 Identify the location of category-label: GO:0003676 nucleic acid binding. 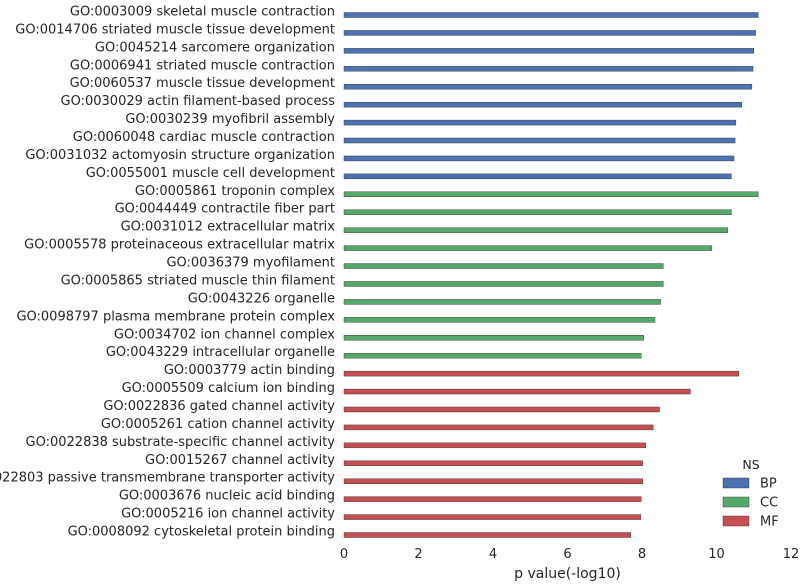
(227, 496).